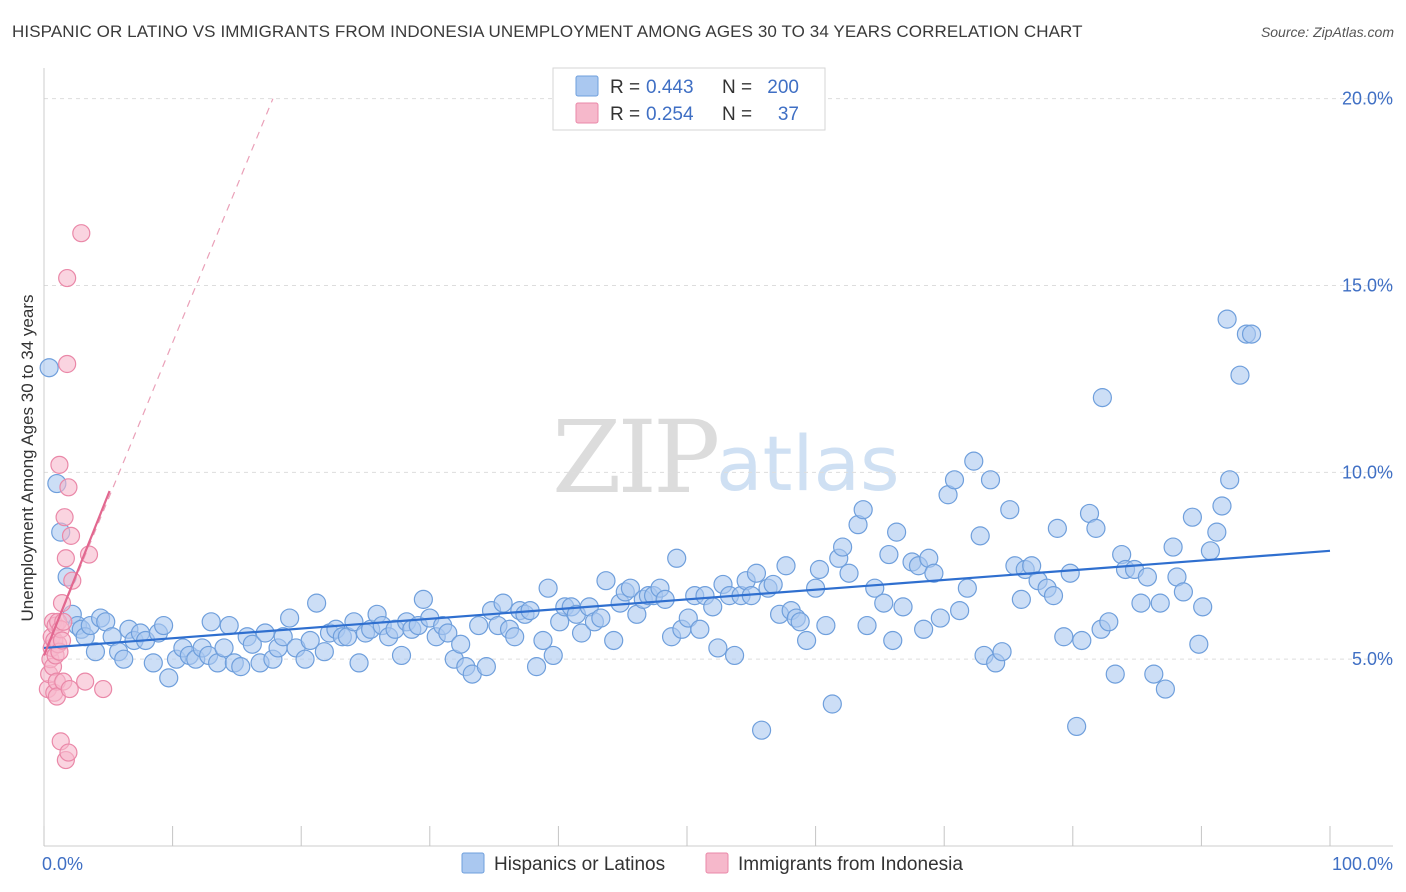 Image resolution: width=1406 pixels, height=892 pixels. I want to click on y-tick-label-20: 20.0%, so click(1367, 99).